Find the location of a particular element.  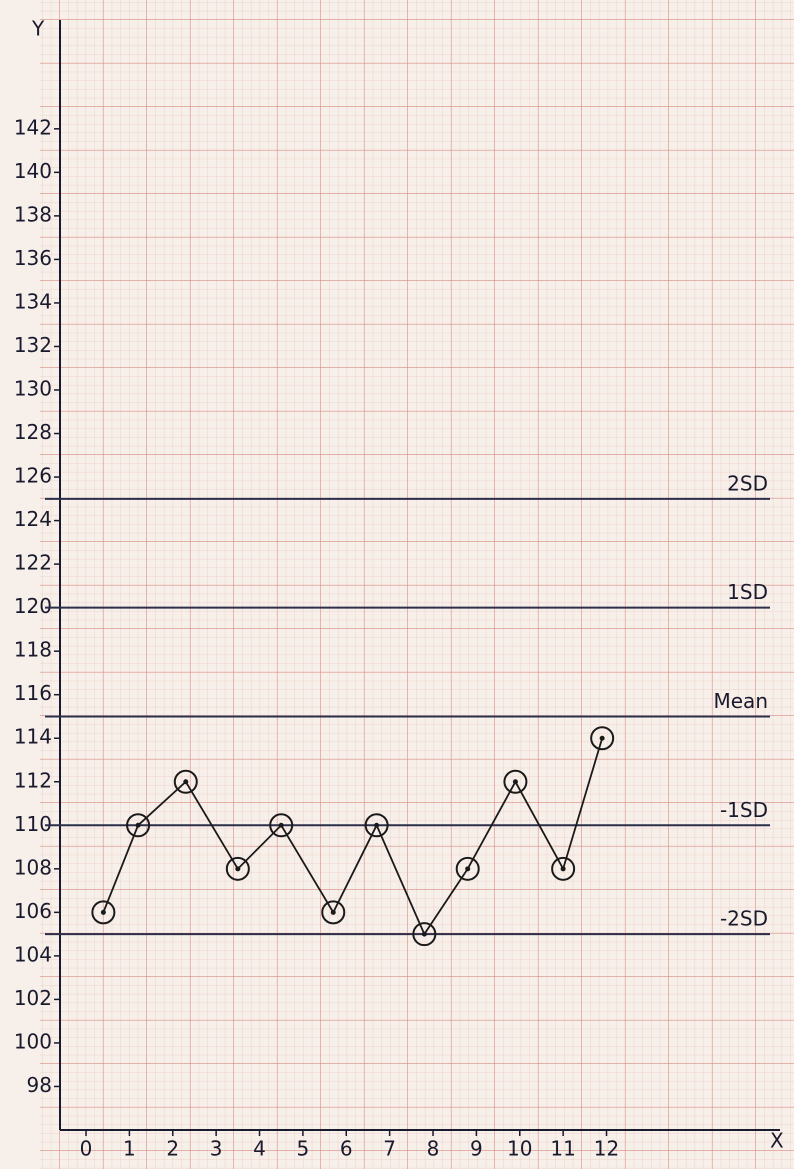

y-tick-label: 134 is located at coordinates (33, 301).